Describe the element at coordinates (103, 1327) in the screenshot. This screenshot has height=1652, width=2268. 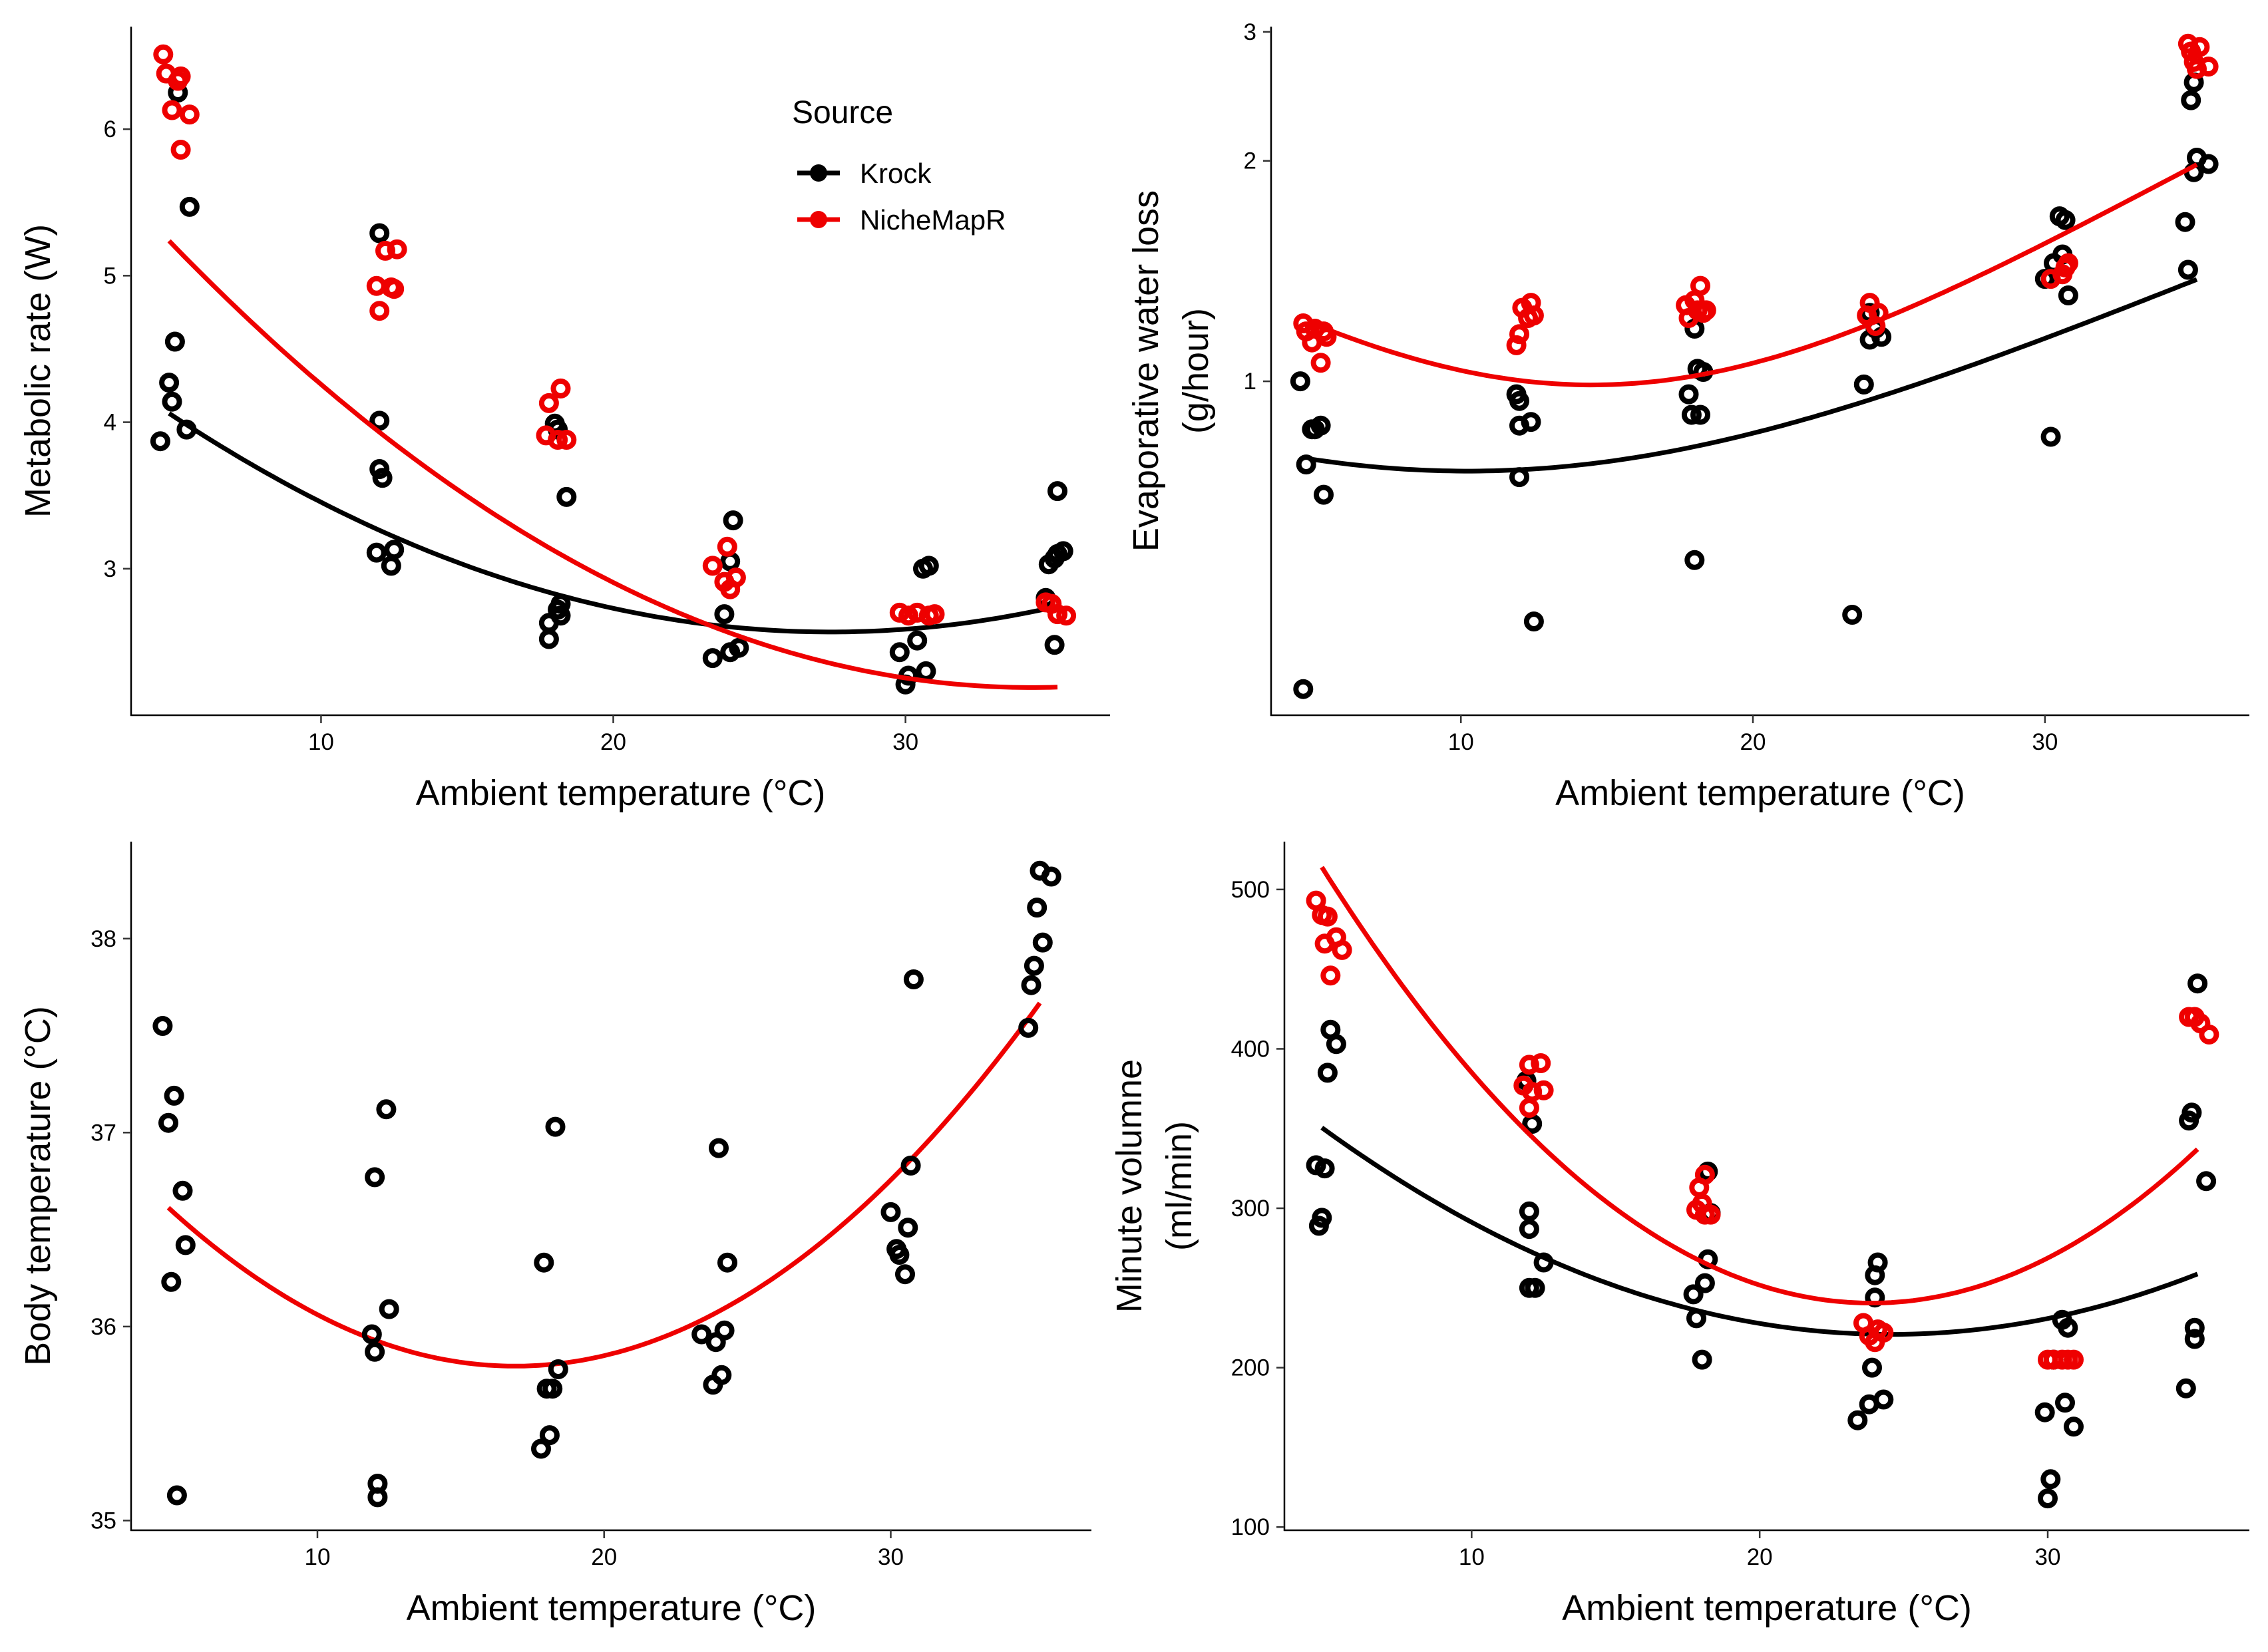
I see `y-tick-label: 36` at that location.